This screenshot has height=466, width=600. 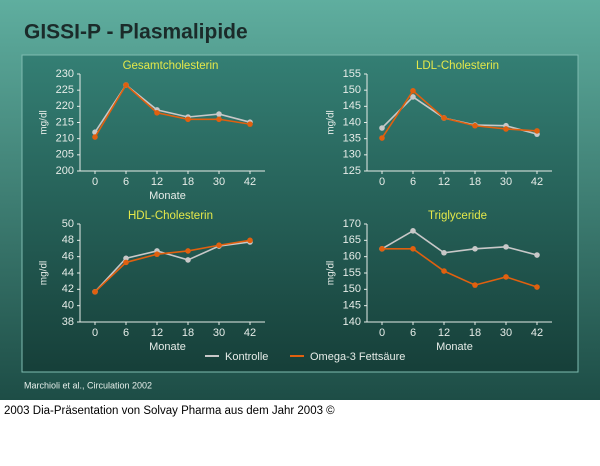 What do you see at coordinates (171, 66) in the screenshot?
I see `chart-title: Gesamtcholesterin` at bounding box center [171, 66].